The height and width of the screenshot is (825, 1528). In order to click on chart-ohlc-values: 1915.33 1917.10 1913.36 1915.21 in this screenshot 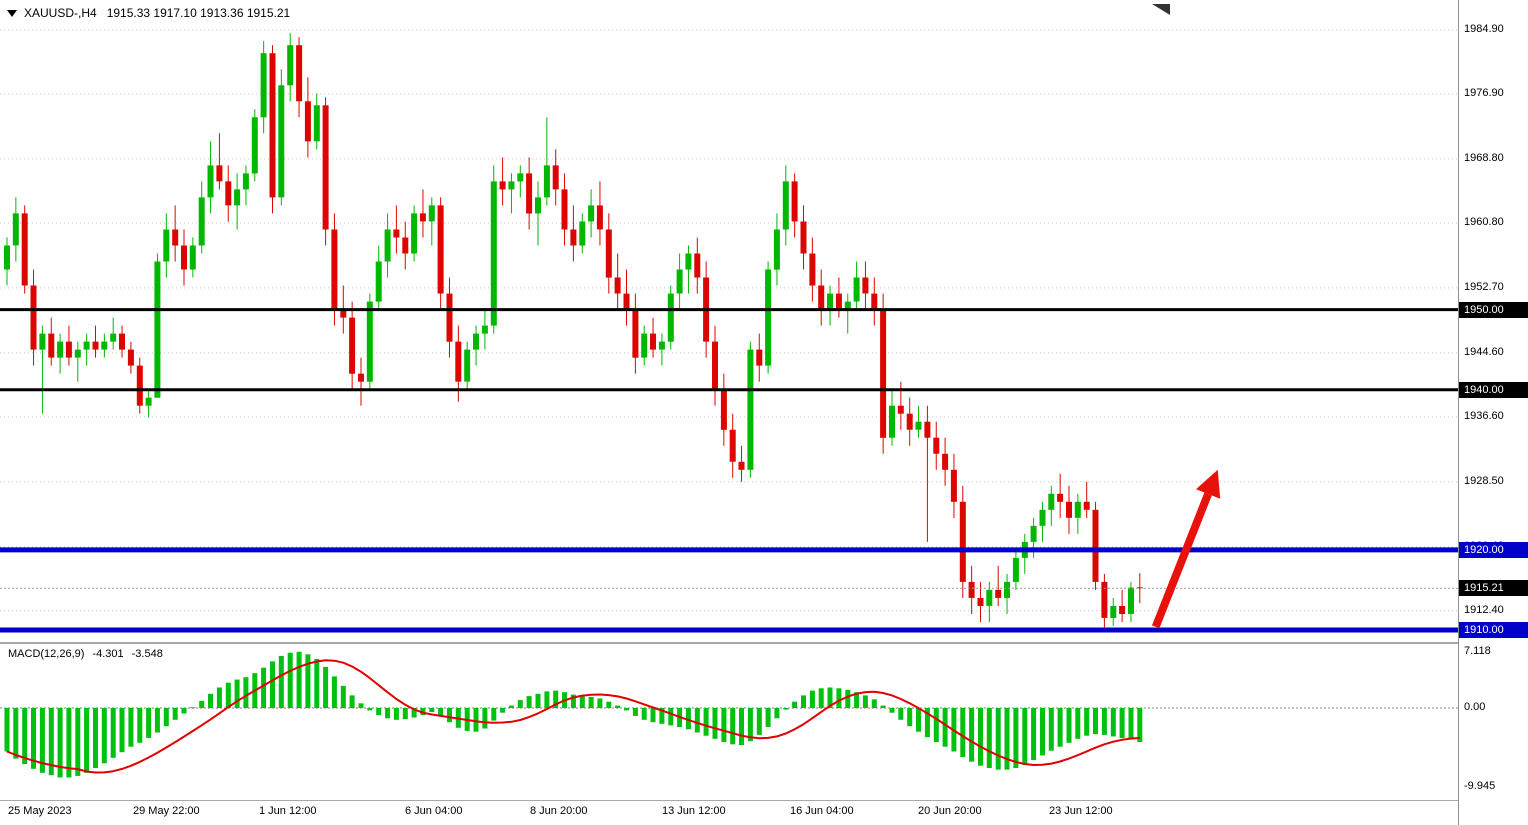, I will do `click(198, 13)`.